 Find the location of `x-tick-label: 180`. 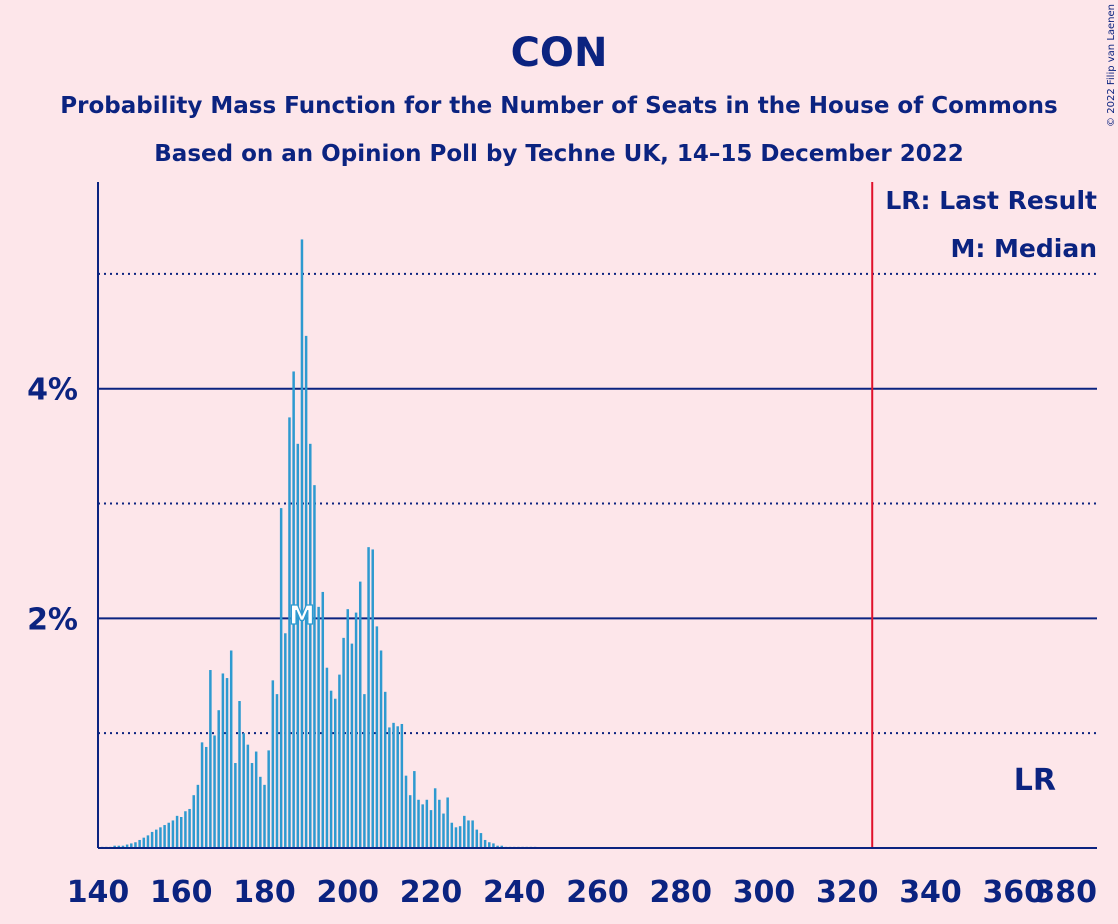

x-tick-label: 180 is located at coordinates (264, 892).